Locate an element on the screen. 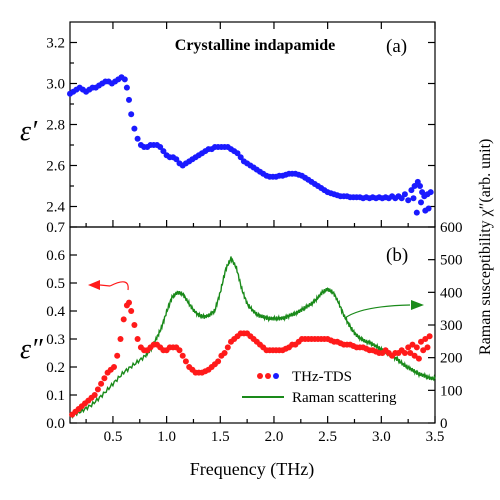 This screenshot has width=500, height=500. legend-label-thz: THz-TDS is located at coordinates (322, 377).